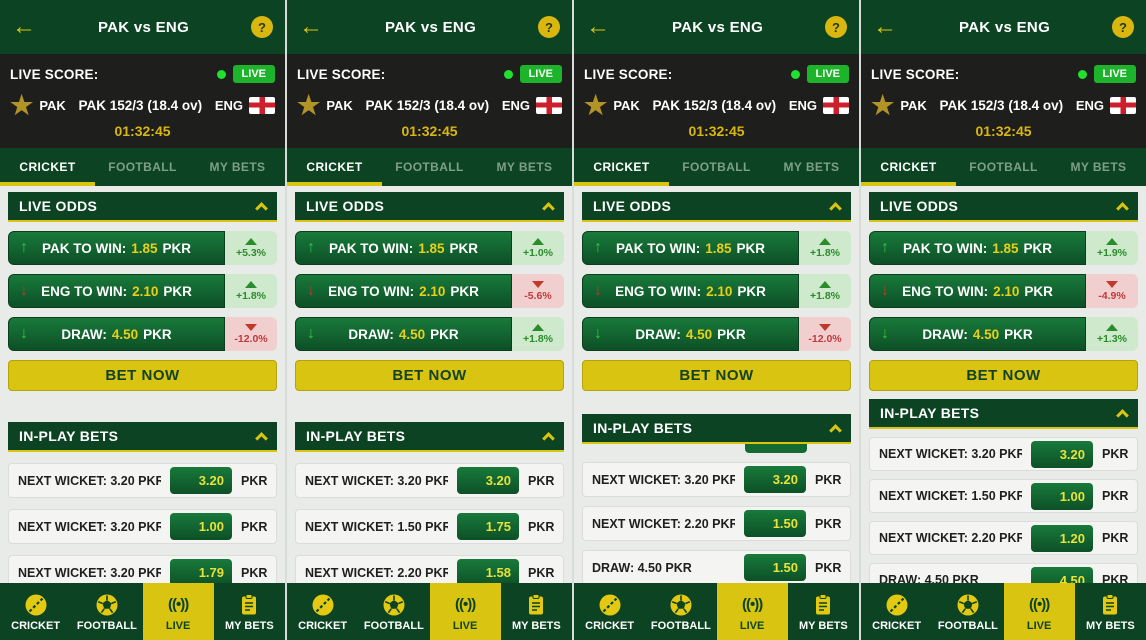  Describe the element at coordinates (1062, 574) in the screenshot. I see `bet-odds-button: 4.50` at that location.